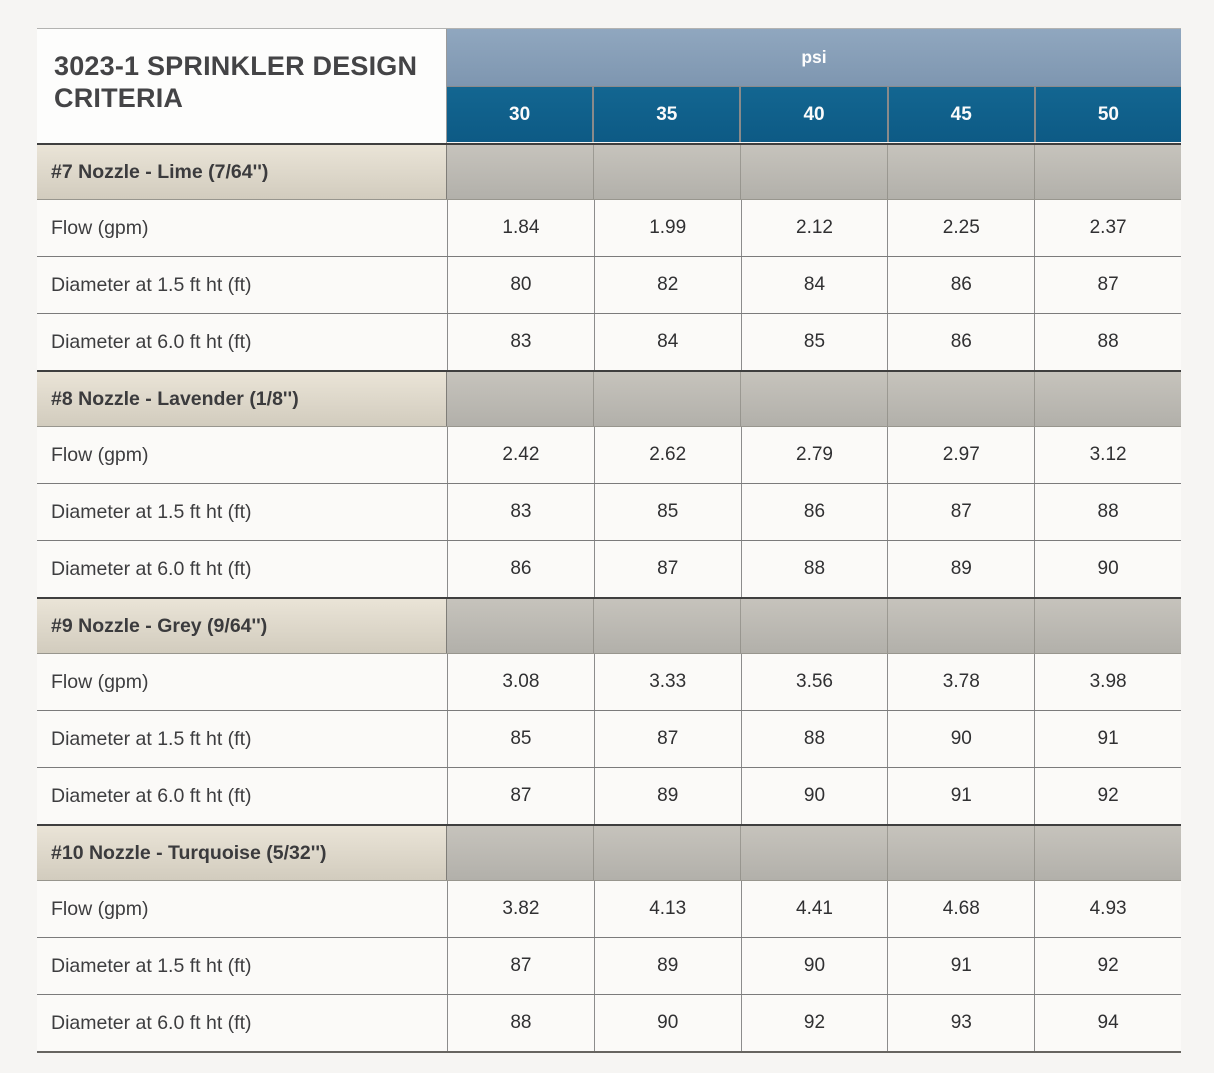  I want to click on data-cell: 4.68, so click(961, 909).